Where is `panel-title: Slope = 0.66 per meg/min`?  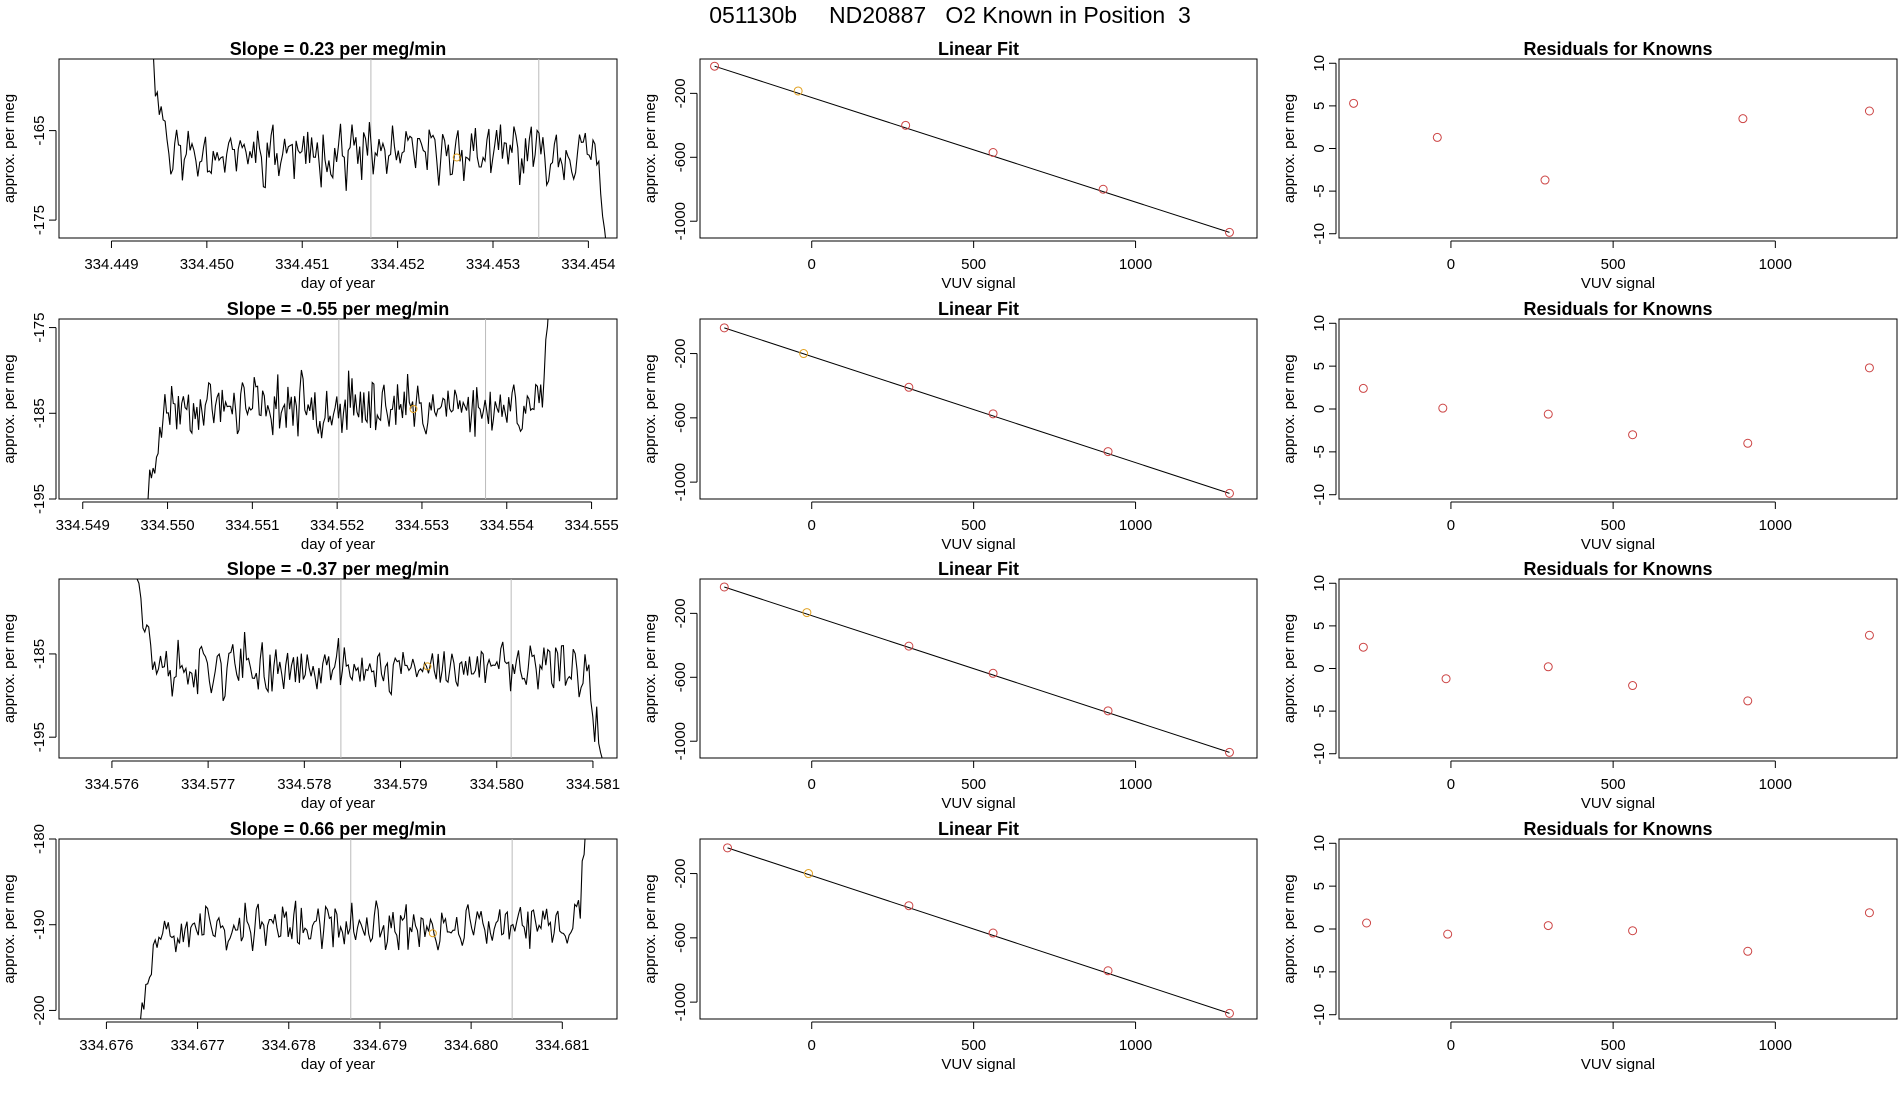 panel-title: Slope = 0.66 per meg/min is located at coordinates (338, 829).